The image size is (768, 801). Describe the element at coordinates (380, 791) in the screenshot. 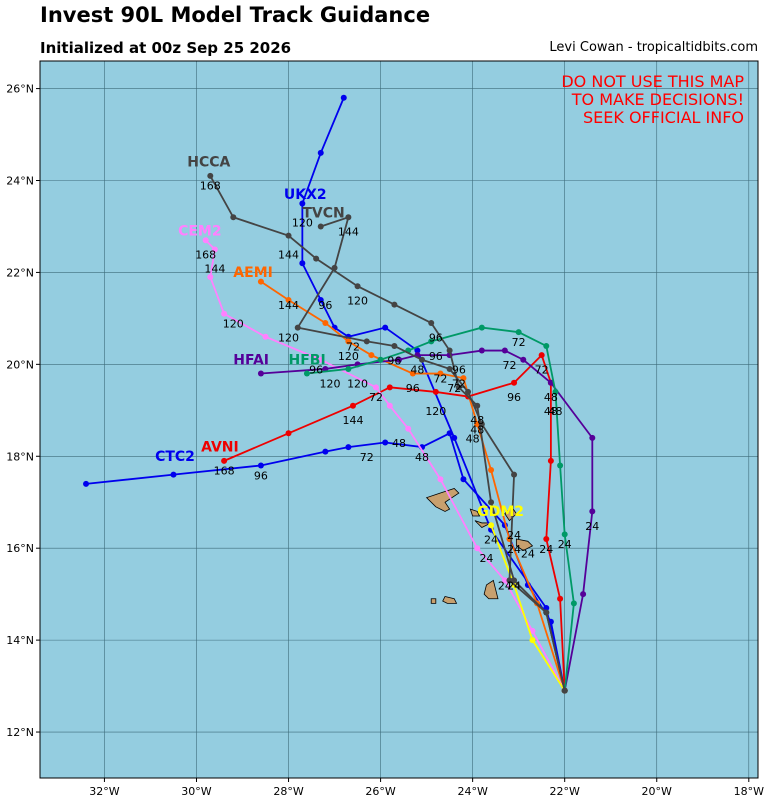

I see `x-tick-label: 26°W` at that location.